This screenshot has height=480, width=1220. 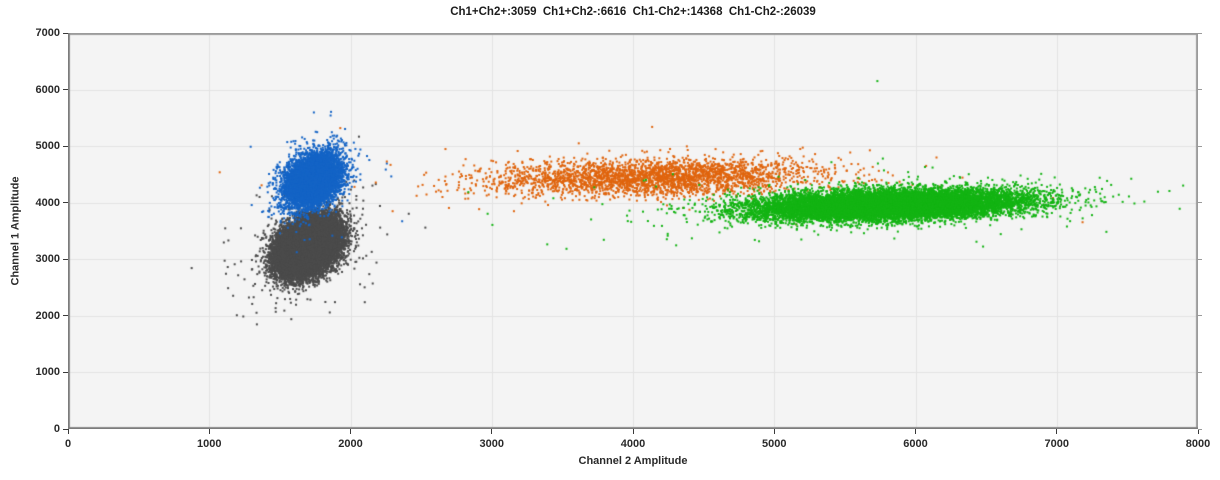 I want to click on y-tick-label: 1000, so click(x=47, y=372).